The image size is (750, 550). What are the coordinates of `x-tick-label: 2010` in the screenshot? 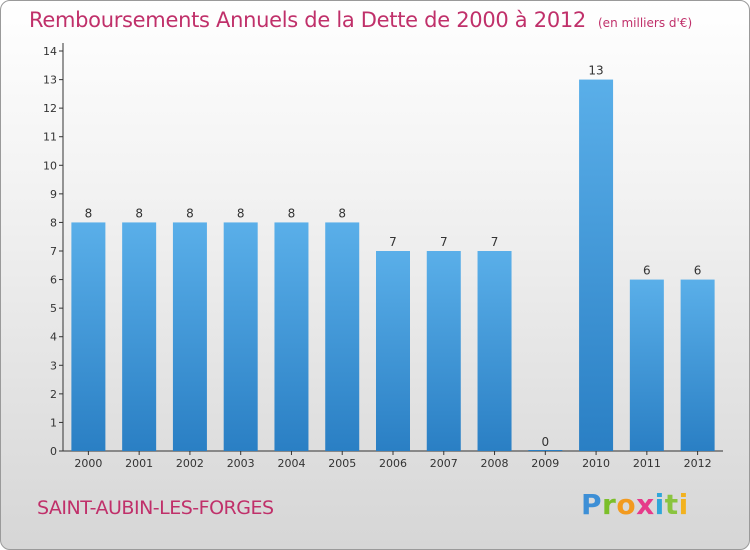 It's located at (596, 463).